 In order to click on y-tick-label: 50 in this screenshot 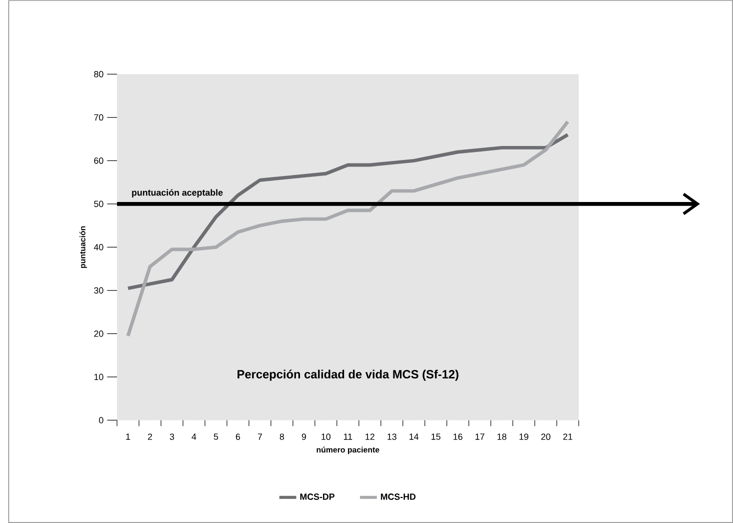, I will do `click(99, 204)`.